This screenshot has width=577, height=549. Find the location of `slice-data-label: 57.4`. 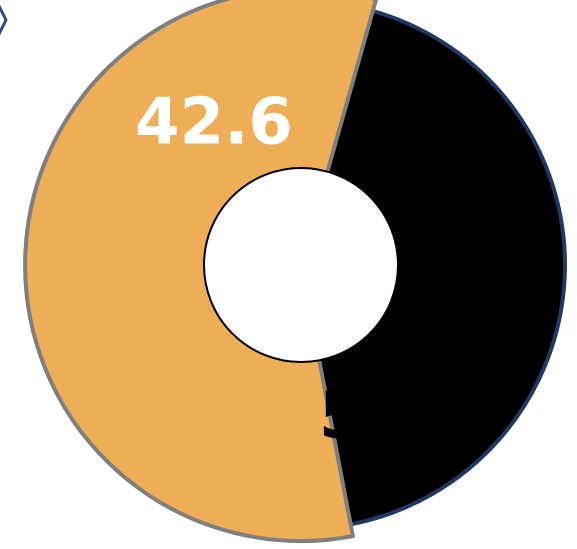

slice-data-label: 57.4 is located at coordinates (398, 417).